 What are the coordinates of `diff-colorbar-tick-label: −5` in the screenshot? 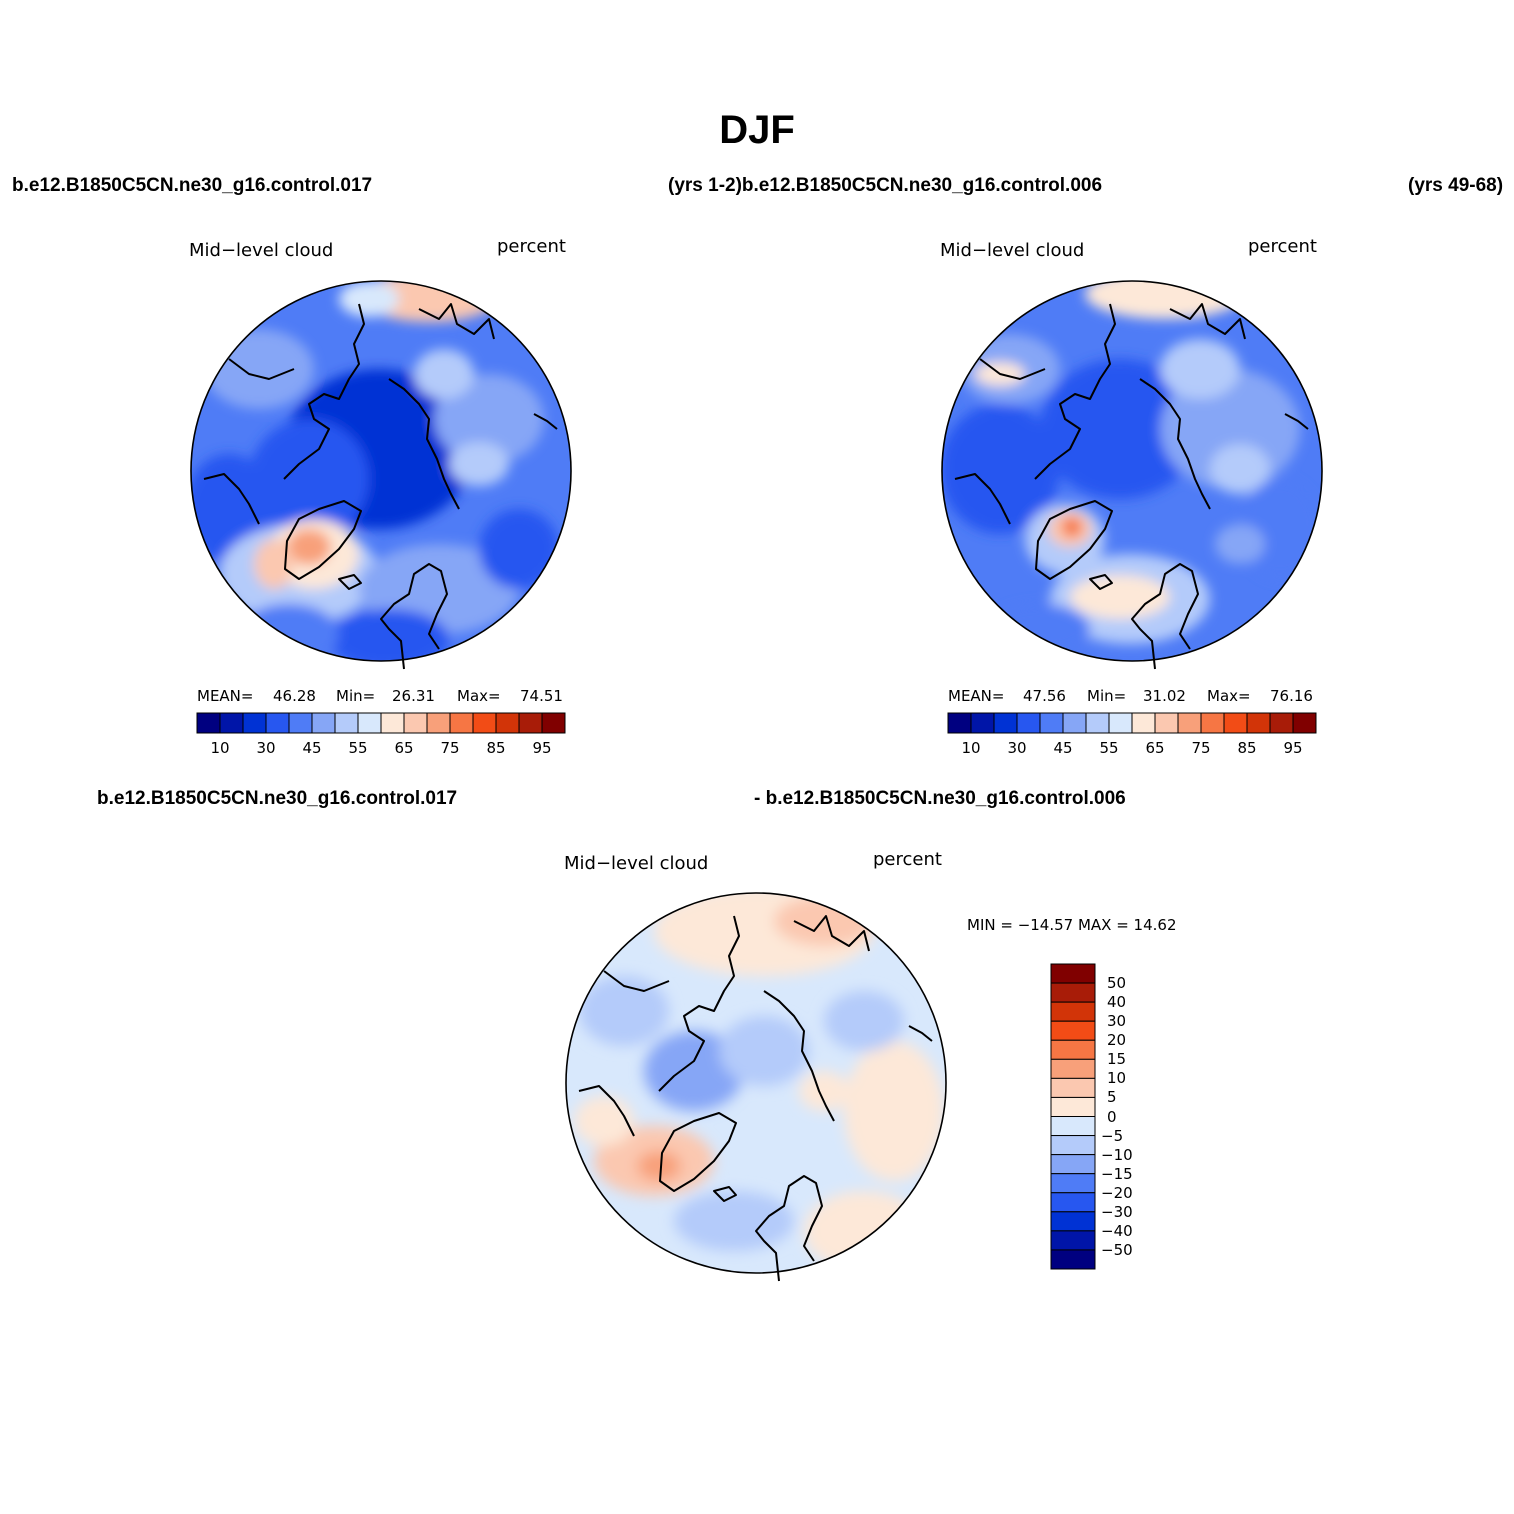 It's located at (1112, 1135).